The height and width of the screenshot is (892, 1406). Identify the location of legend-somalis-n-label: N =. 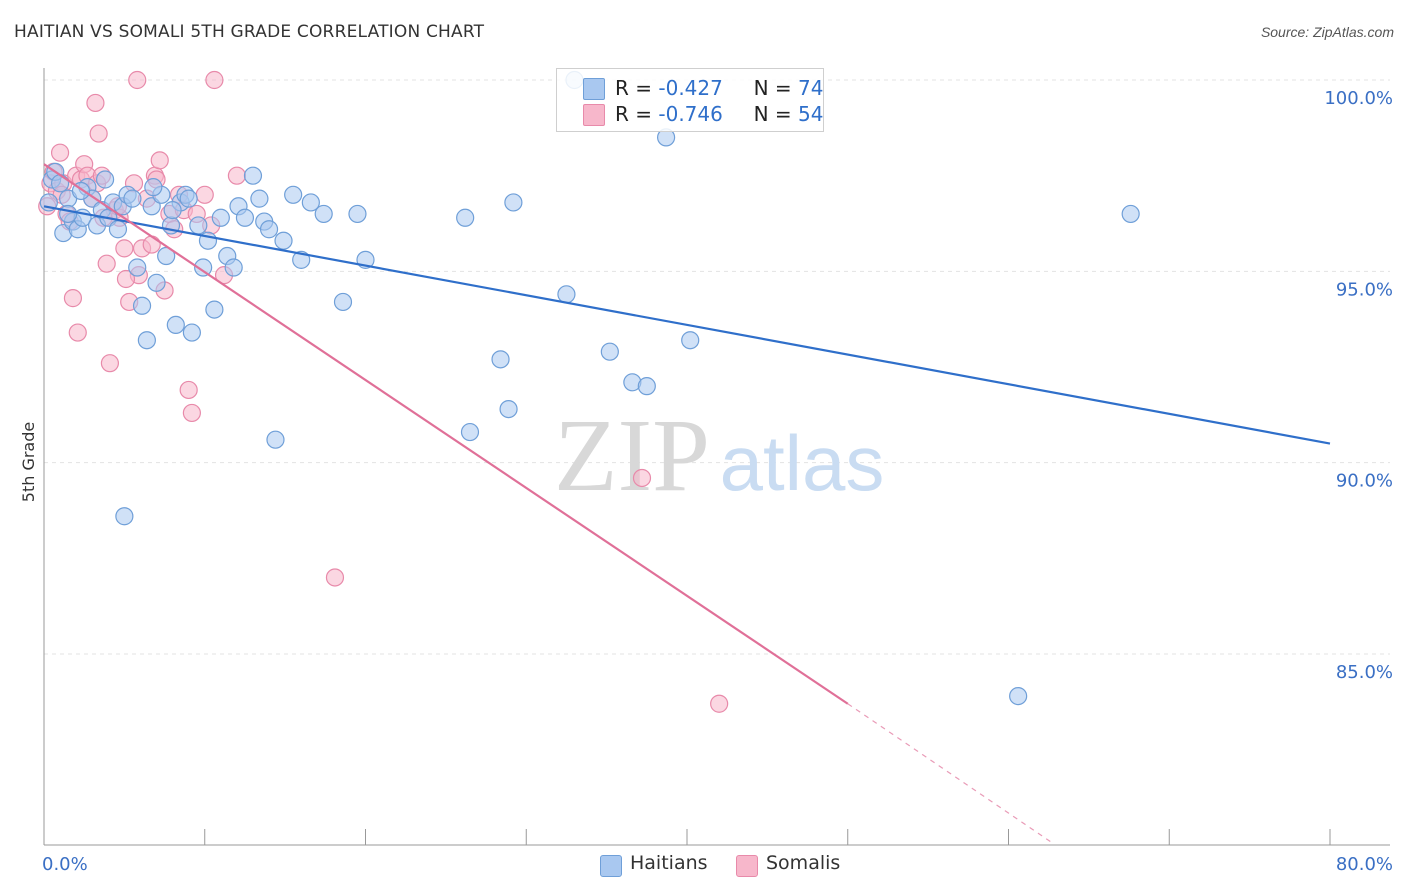
(776, 114).